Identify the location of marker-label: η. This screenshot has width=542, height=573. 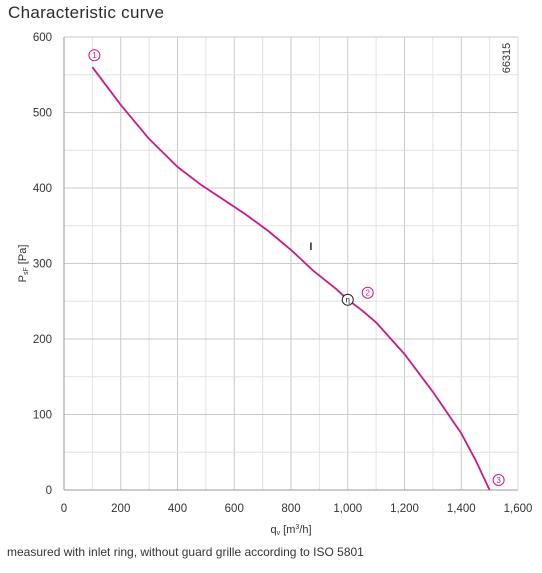
(348, 300).